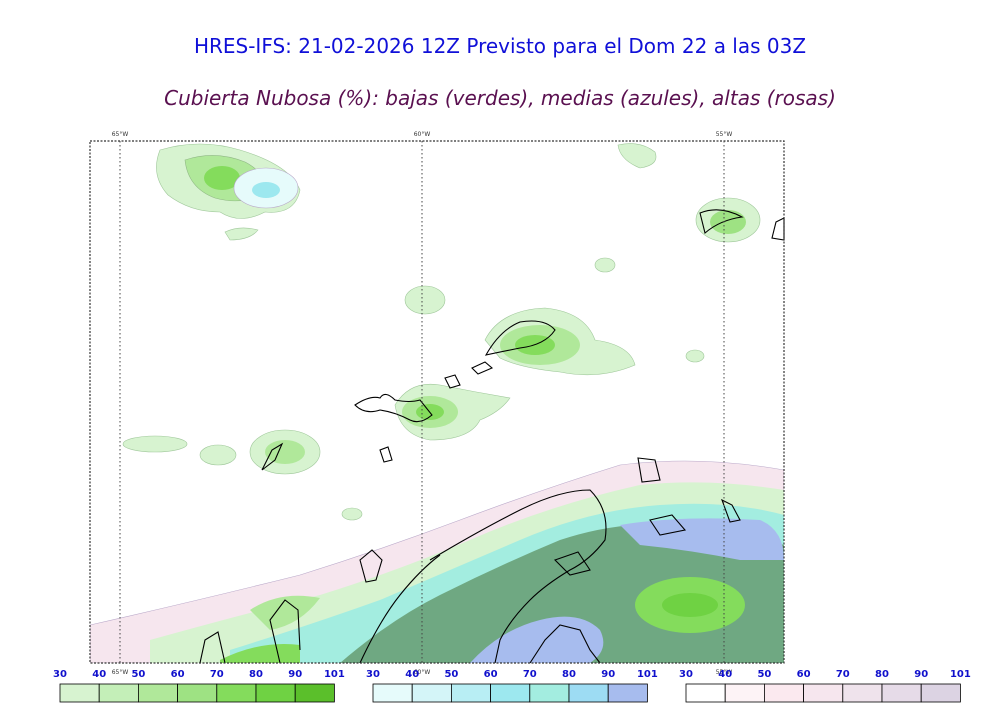 The width and height of the screenshot is (1000, 707). I want to click on low-clouds-colorbar: 30 40 50 60 70 80 90 101, so click(199, 686).